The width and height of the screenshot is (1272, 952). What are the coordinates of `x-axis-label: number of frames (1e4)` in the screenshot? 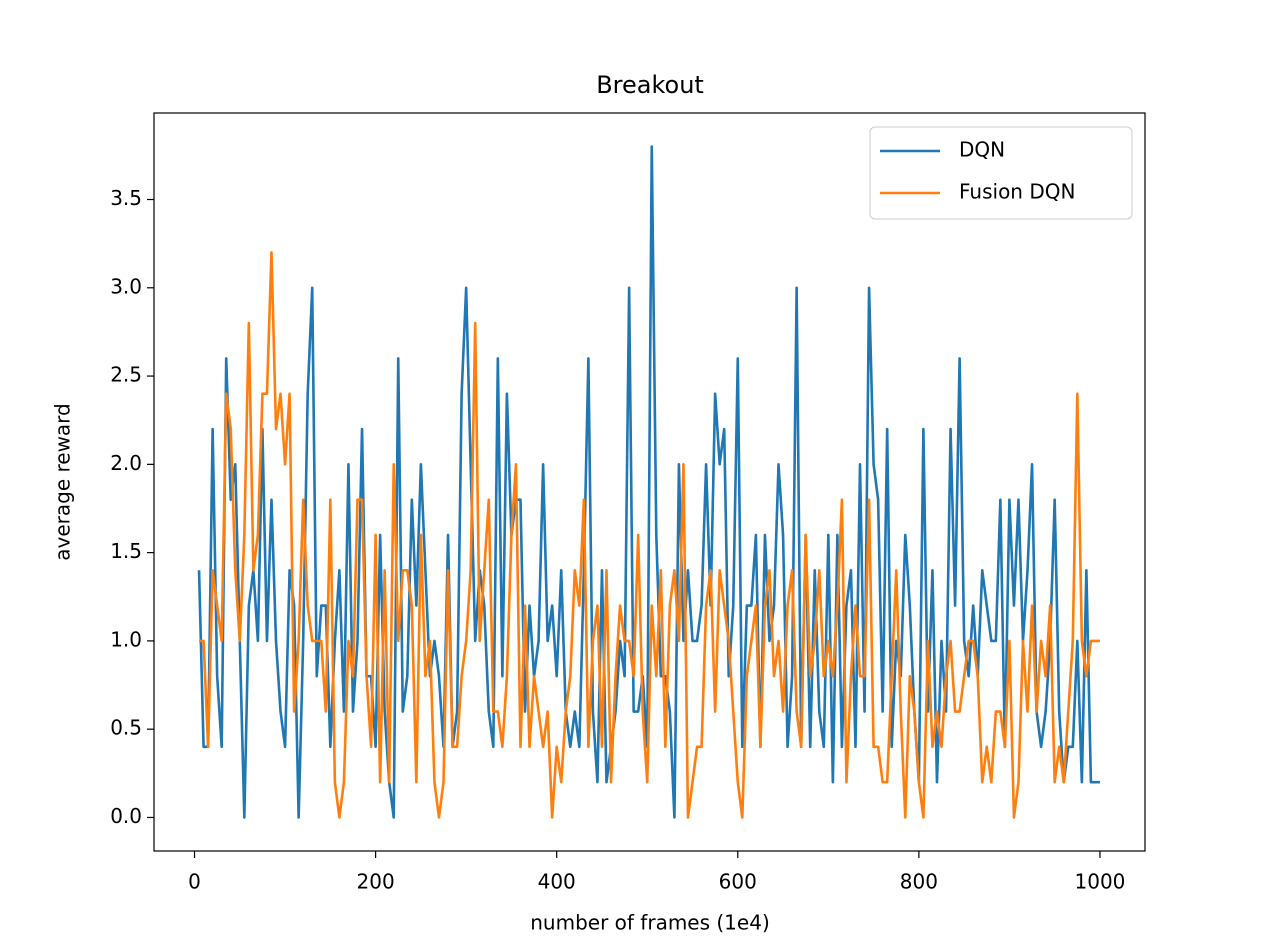 It's located at (650, 923).